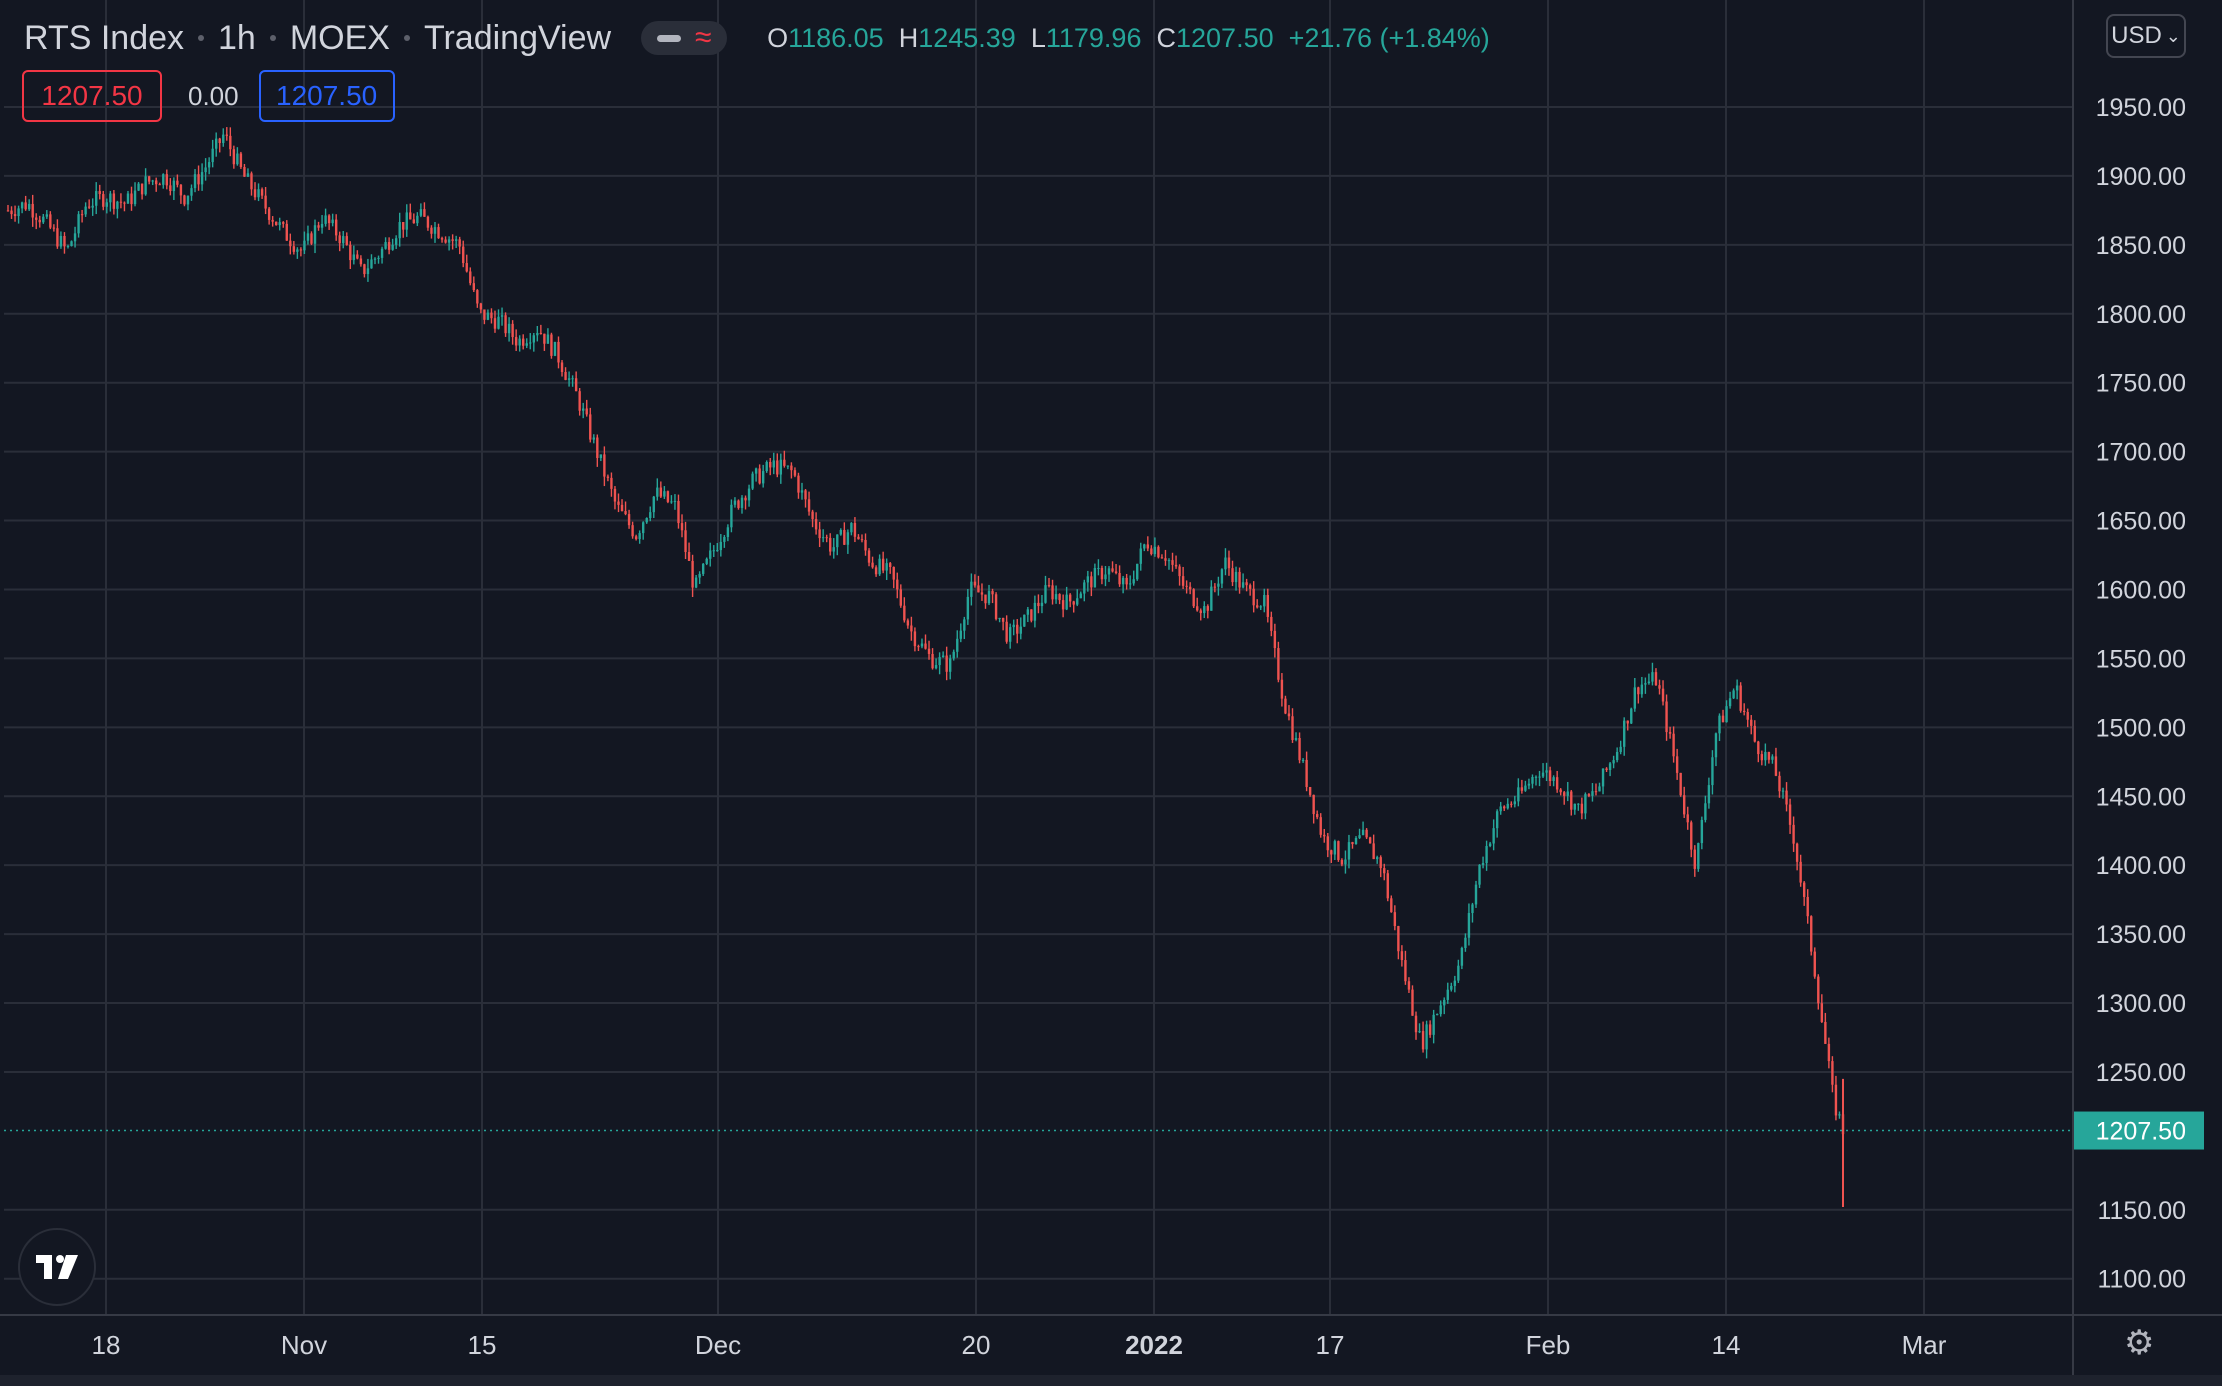 This screenshot has width=2222, height=1386. Describe the element at coordinates (1330, 1345) in the screenshot. I see `time-tick-label: 17` at that location.